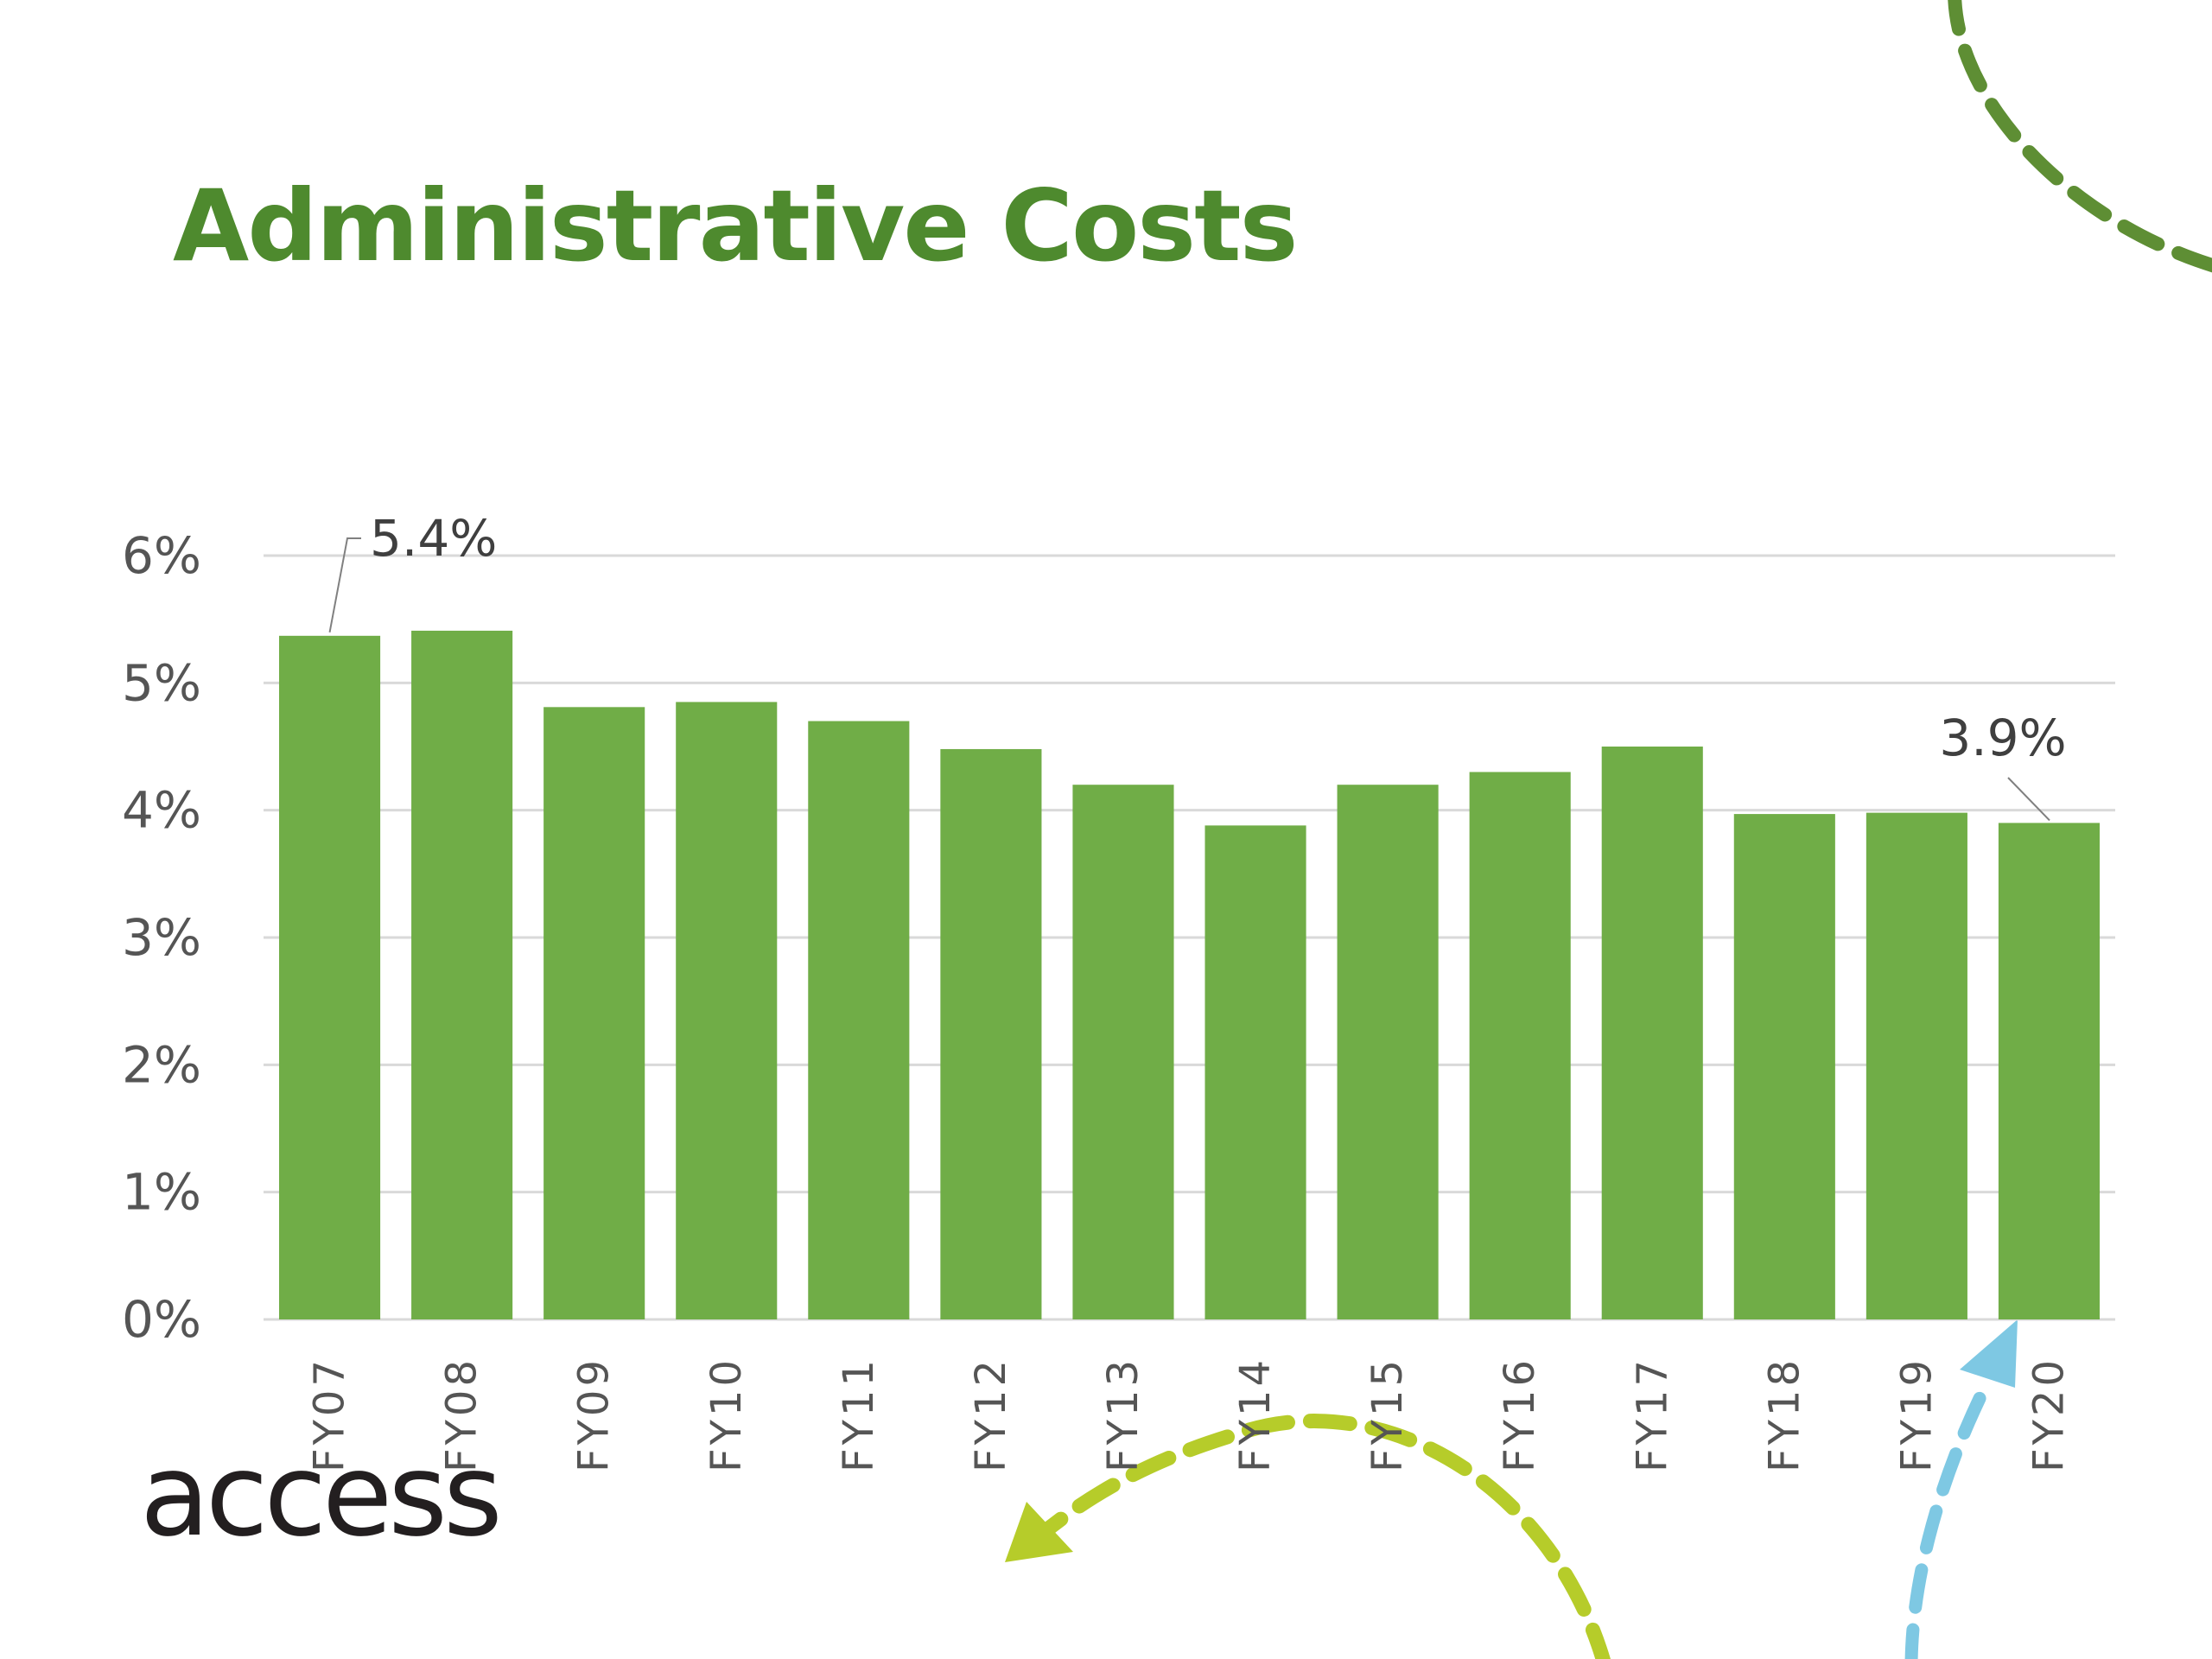 The width and height of the screenshot is (2212, 1659). I want to click on x-tick-label: FY20, so click(2048, 1414).